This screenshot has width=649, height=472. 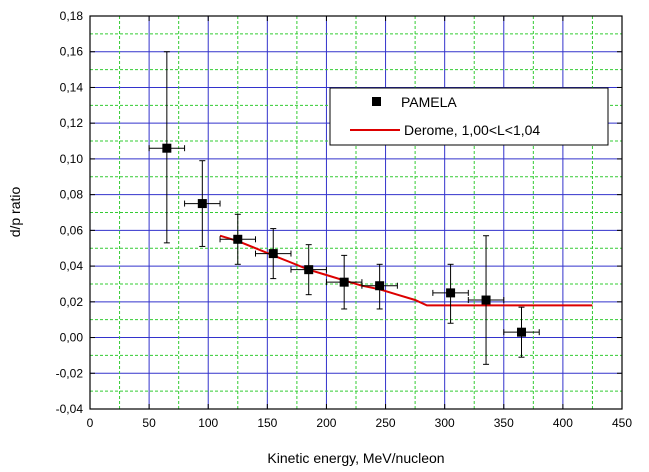 I want to click on x-tick-label: 200, so click(x=326, y=423).